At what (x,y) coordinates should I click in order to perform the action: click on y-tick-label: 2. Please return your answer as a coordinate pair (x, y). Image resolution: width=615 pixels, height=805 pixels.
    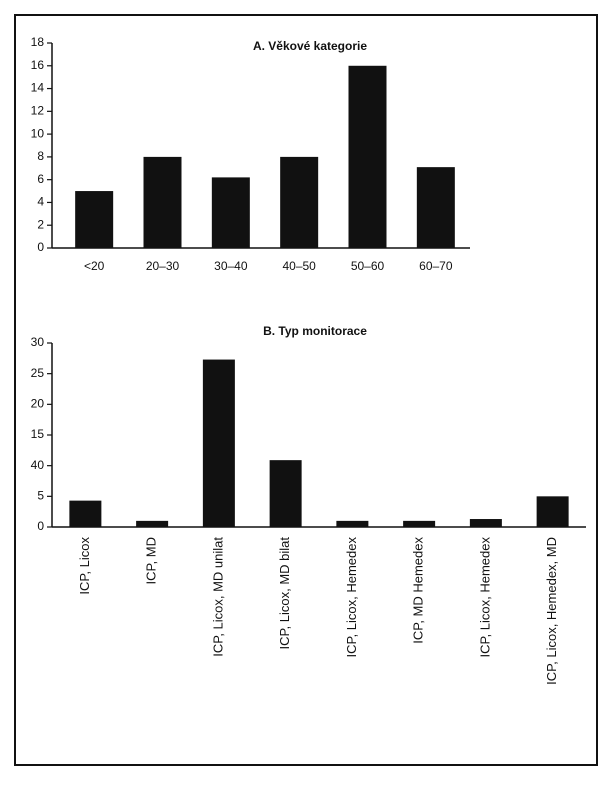
    Looking at the image, I should click on (40, 224).